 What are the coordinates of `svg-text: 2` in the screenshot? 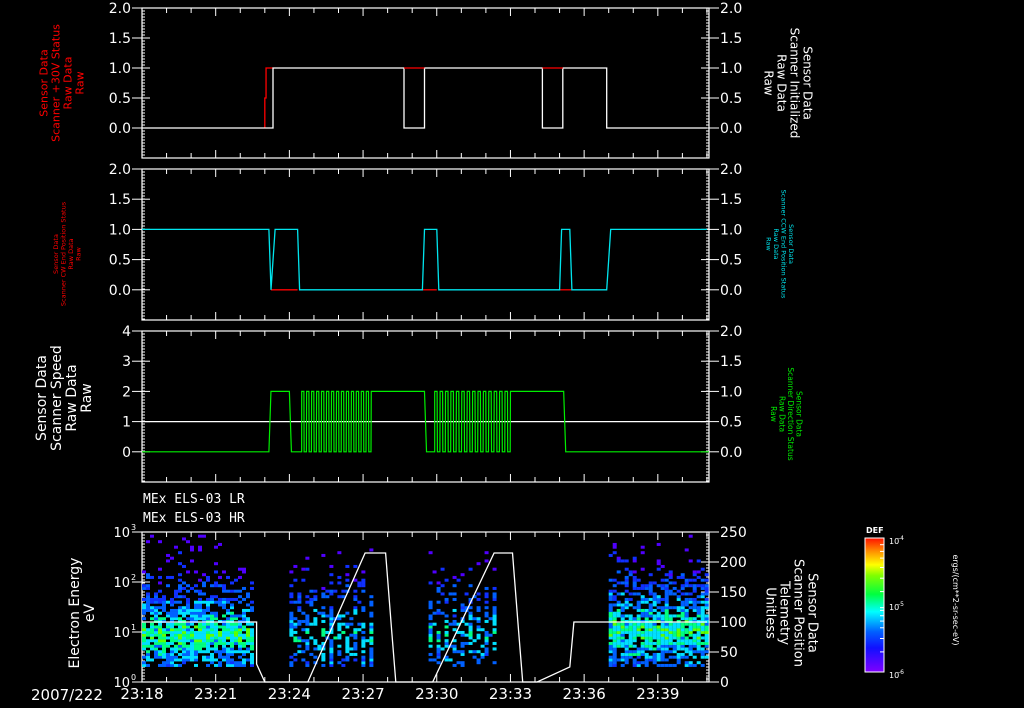 It's located at (133, 577).